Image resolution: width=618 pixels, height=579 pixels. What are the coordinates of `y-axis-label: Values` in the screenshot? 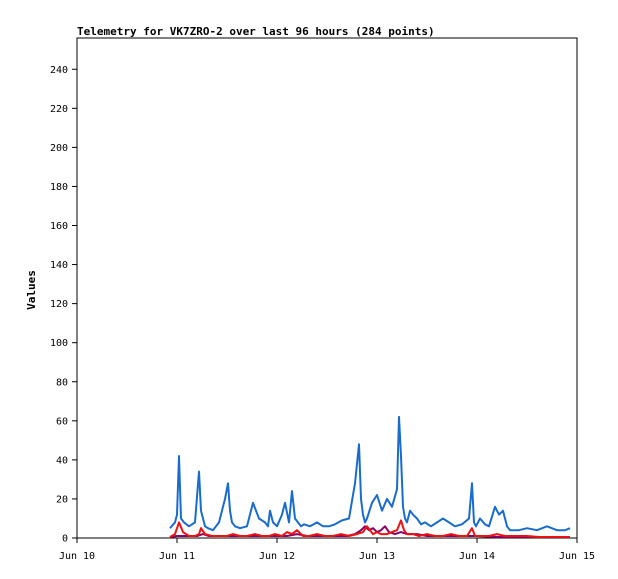 It's located at (31, 290).